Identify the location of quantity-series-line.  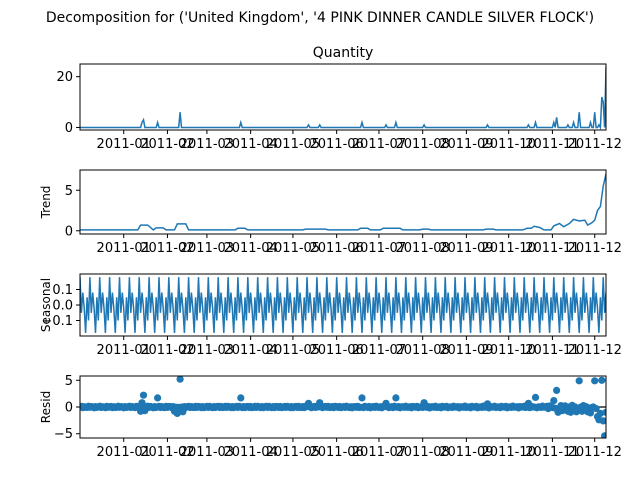
(343, 98).